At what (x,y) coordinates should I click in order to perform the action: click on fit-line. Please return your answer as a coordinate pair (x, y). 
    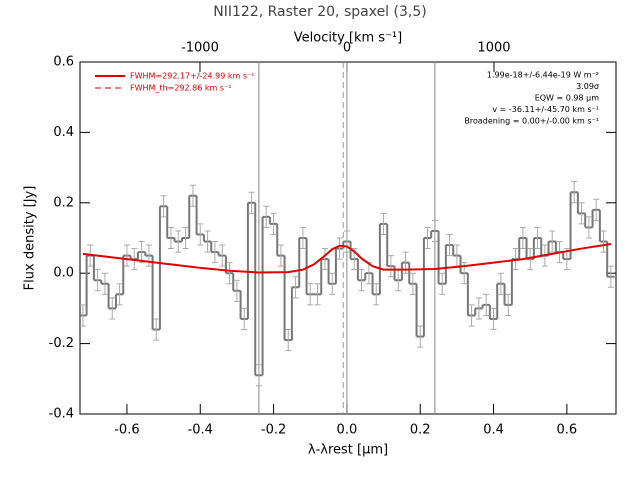
    Looking at the image, I should click on (347, 258).